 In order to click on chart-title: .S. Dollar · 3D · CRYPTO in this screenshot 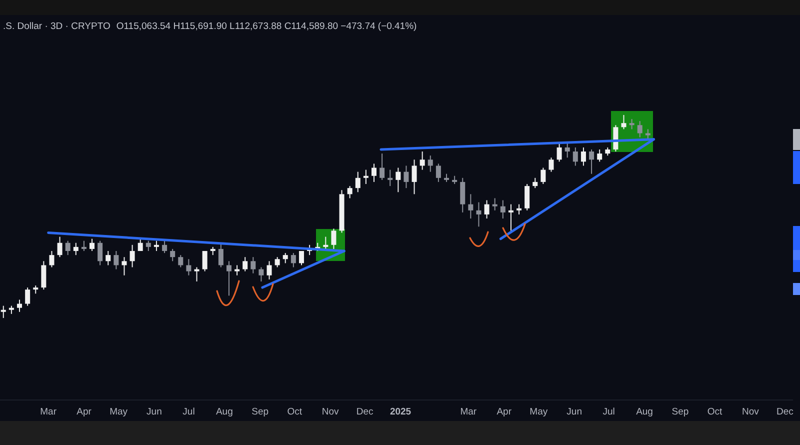, I will do `click(56, 26)`.